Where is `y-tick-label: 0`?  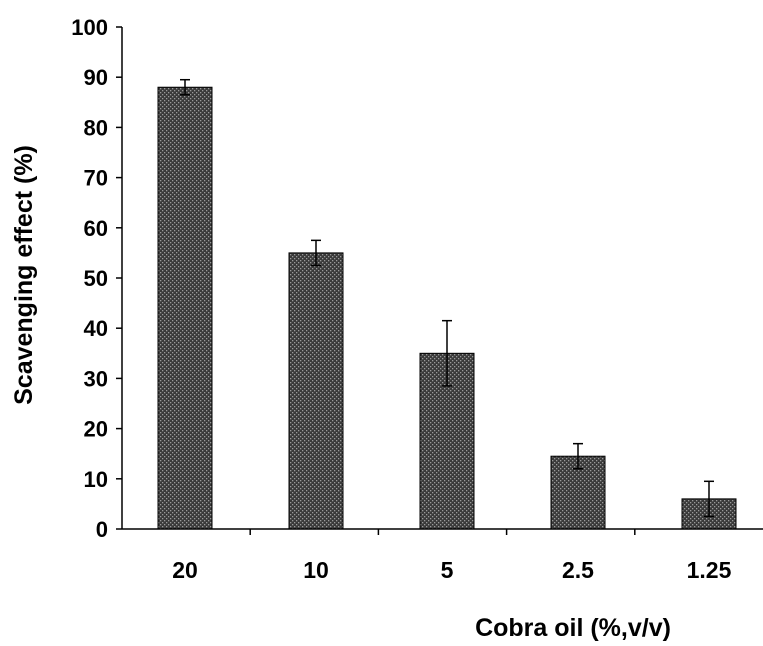 y-tick-label: 0 is located at coordinates (102, 529).